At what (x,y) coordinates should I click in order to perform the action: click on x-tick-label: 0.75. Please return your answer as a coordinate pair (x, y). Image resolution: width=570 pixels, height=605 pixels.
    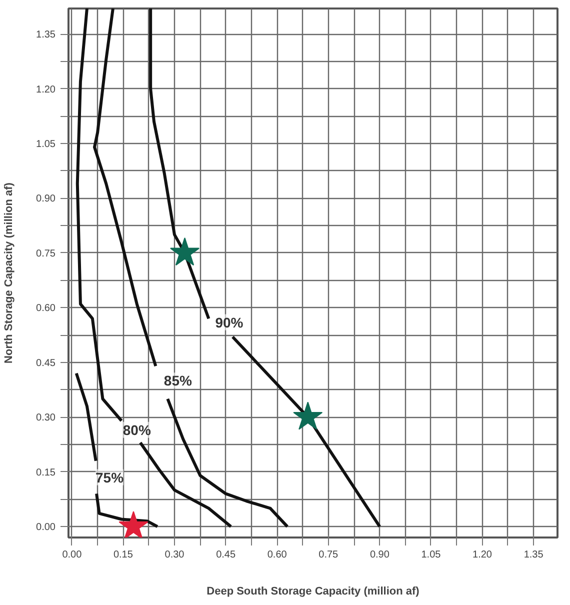
    Looking at the image, I should click on (328, 555).